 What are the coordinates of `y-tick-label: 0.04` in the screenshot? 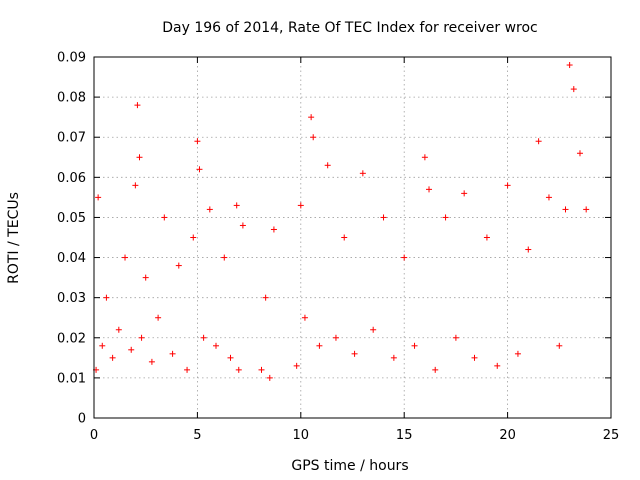 It's located at (71, 258).